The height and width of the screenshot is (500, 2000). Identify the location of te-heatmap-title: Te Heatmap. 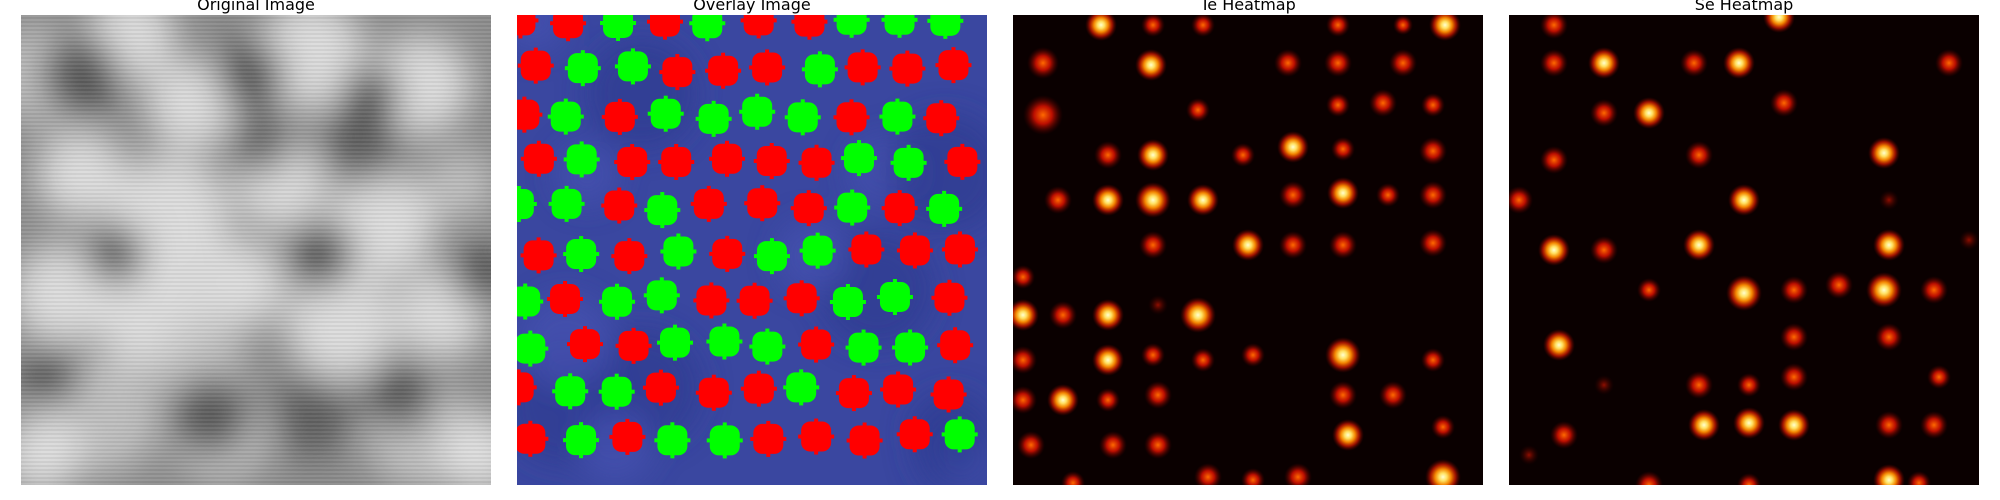
(1248, 7).